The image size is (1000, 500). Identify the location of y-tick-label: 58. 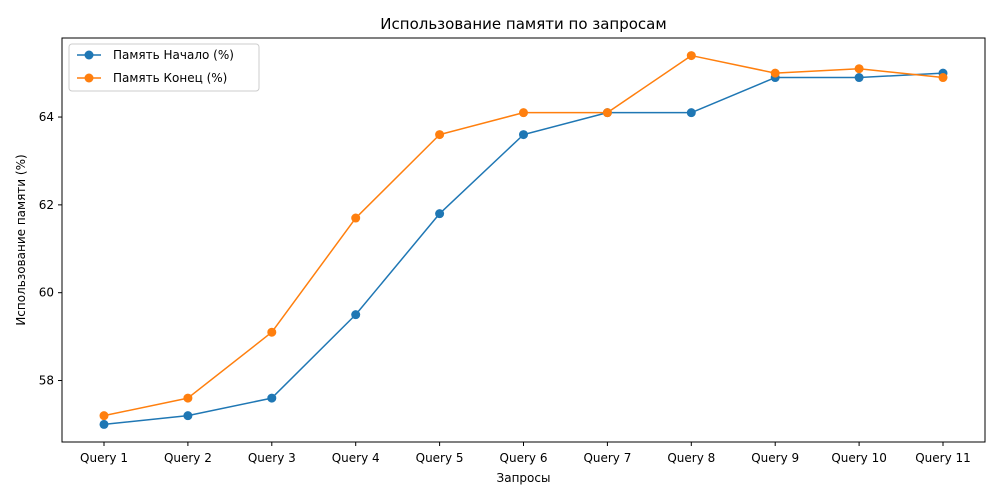
(46, 381).